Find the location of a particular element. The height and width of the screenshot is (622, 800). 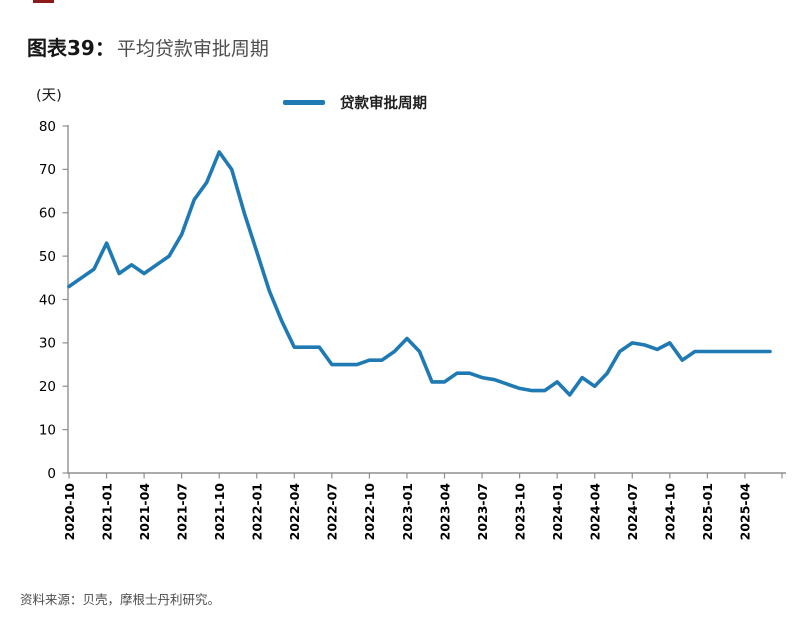

svg-text: 2025-01 is located at coordinates (707, 511).